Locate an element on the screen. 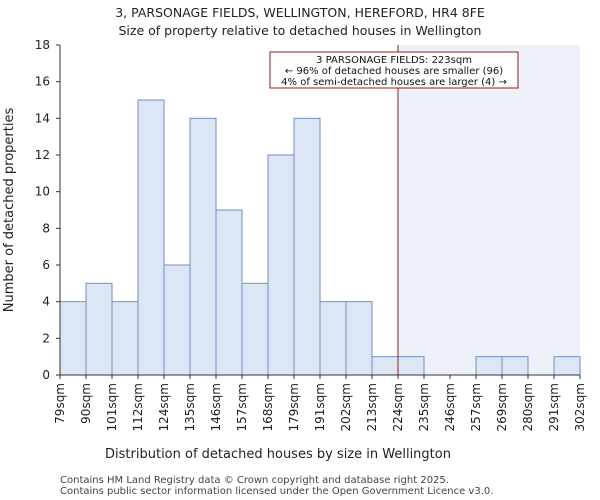 The height and width of the screenshot is (500, 600). y-tick-label: 14 is located at coordinates (42, 118).